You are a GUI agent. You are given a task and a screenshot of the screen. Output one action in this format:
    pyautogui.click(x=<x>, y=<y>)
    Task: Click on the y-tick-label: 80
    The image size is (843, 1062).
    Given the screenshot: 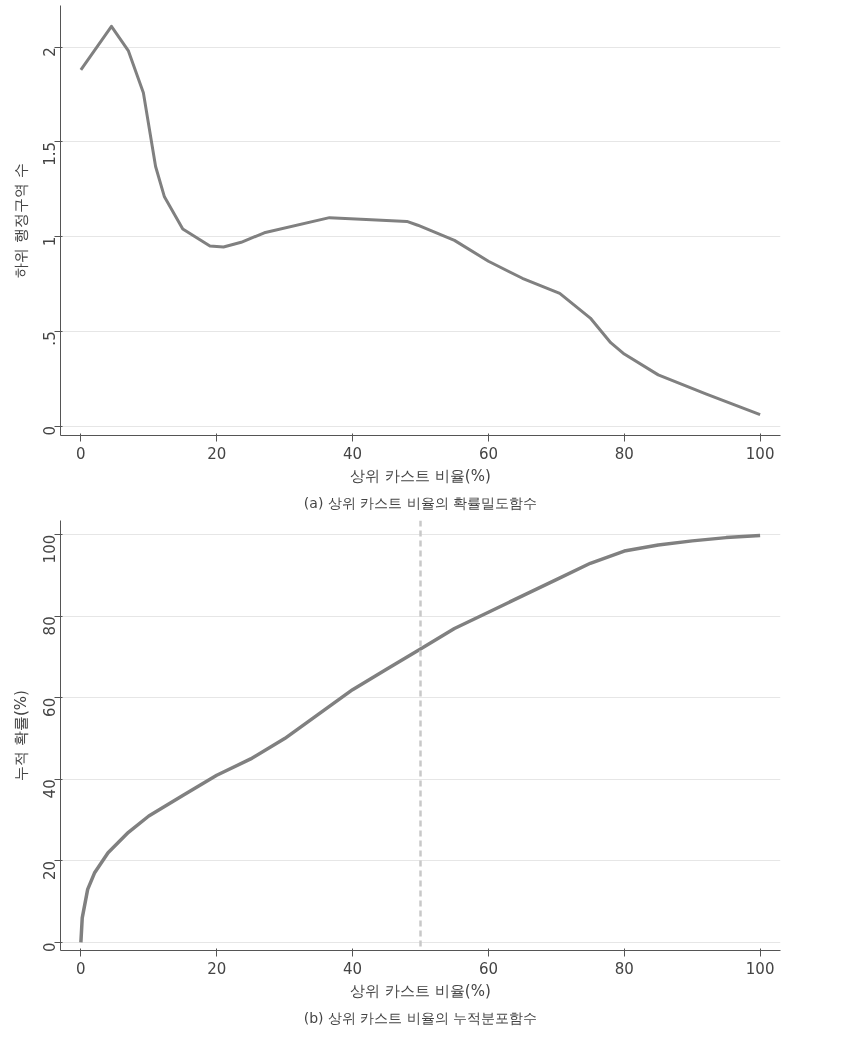 What is the action you would take?
    pyautogui.click(x=50, y=626)
    